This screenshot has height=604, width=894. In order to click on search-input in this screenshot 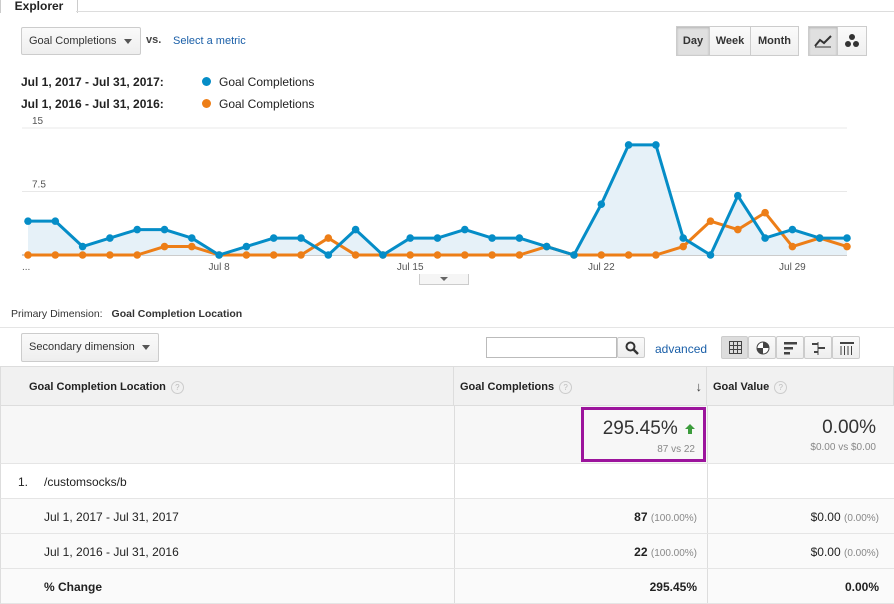, I will do `click(551, 347)`.